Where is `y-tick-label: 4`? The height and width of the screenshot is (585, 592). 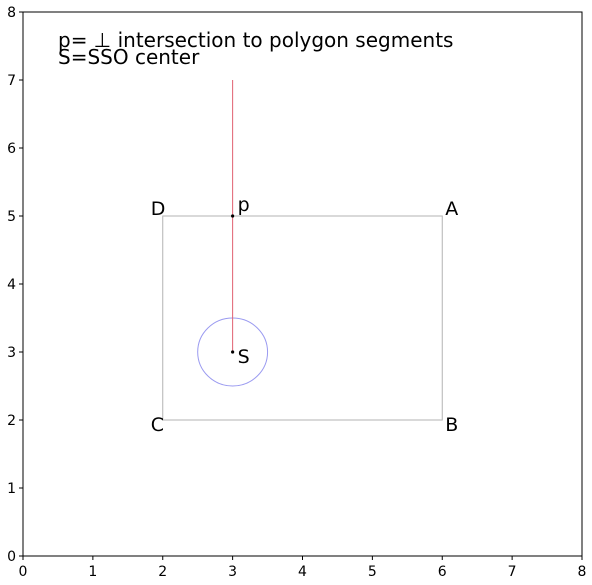
y-tick-label: 4 is located at coordinates (11, 285).